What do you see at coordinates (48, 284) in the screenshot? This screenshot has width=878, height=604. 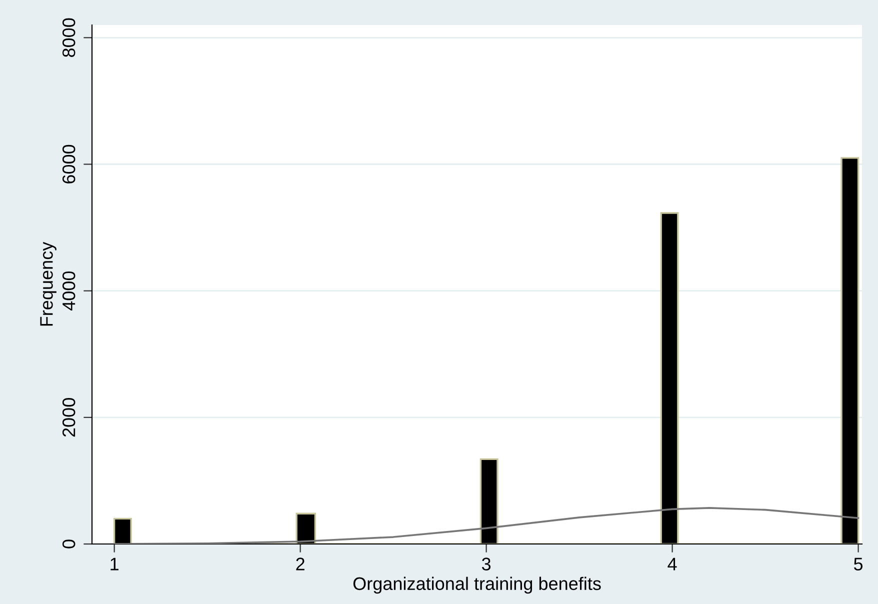 I see `y-axis-title: Frequency` at bounding box center [48, 284].